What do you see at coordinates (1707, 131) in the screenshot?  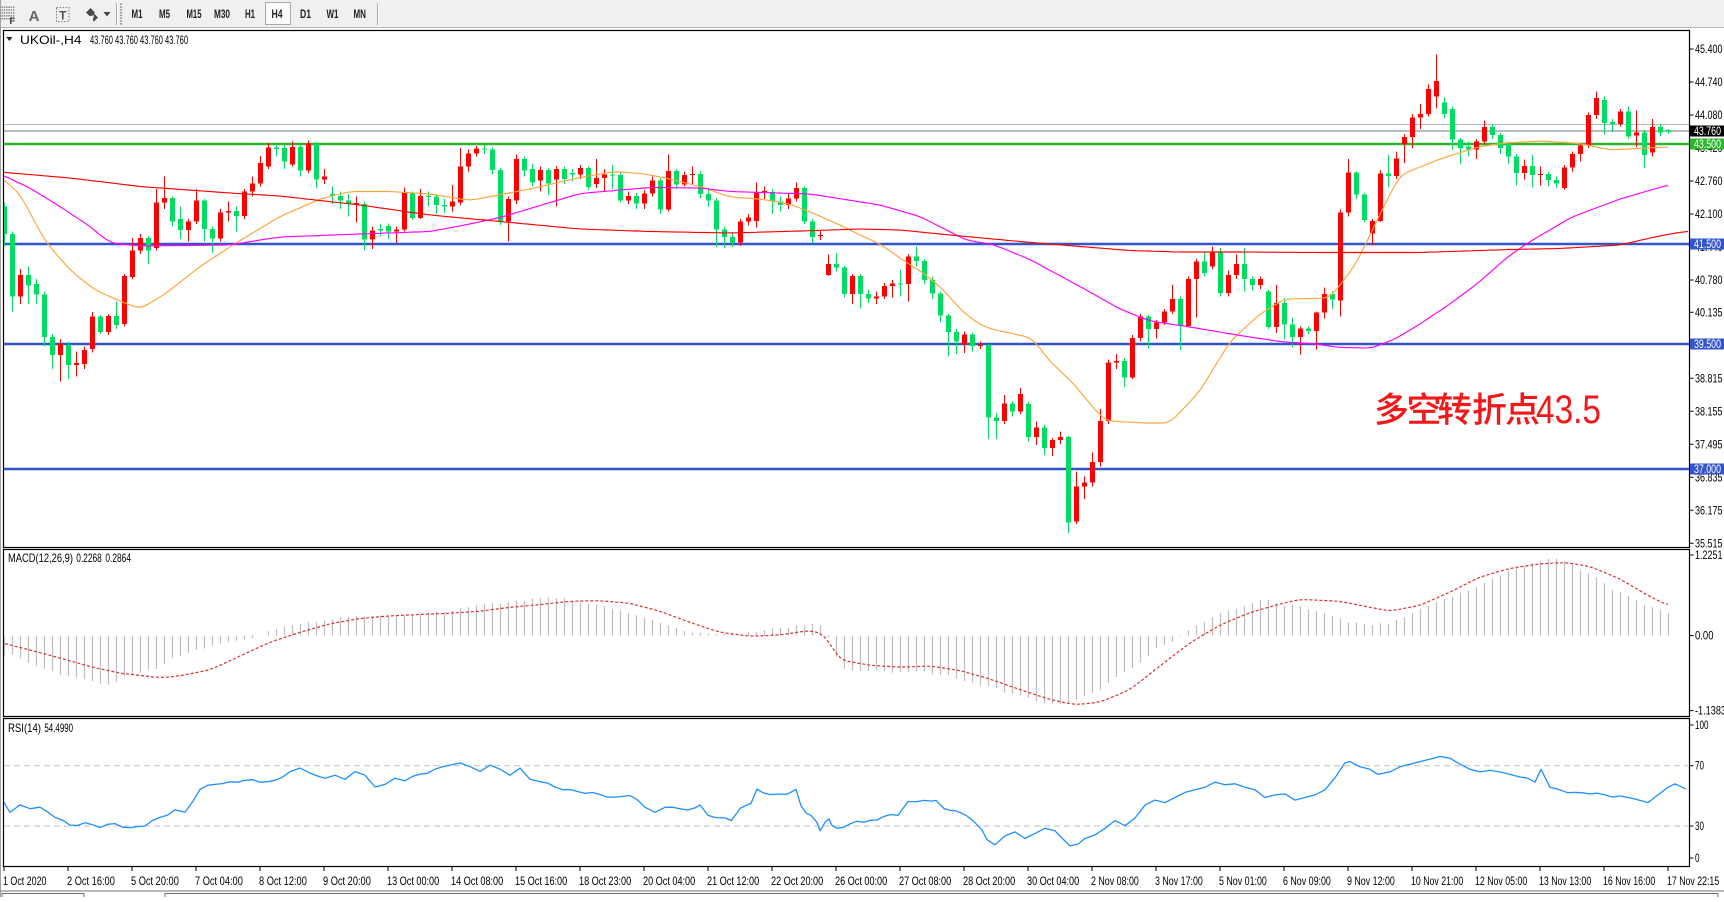 I see `svg-text: 43.760` at bounding box center [1707, 131].